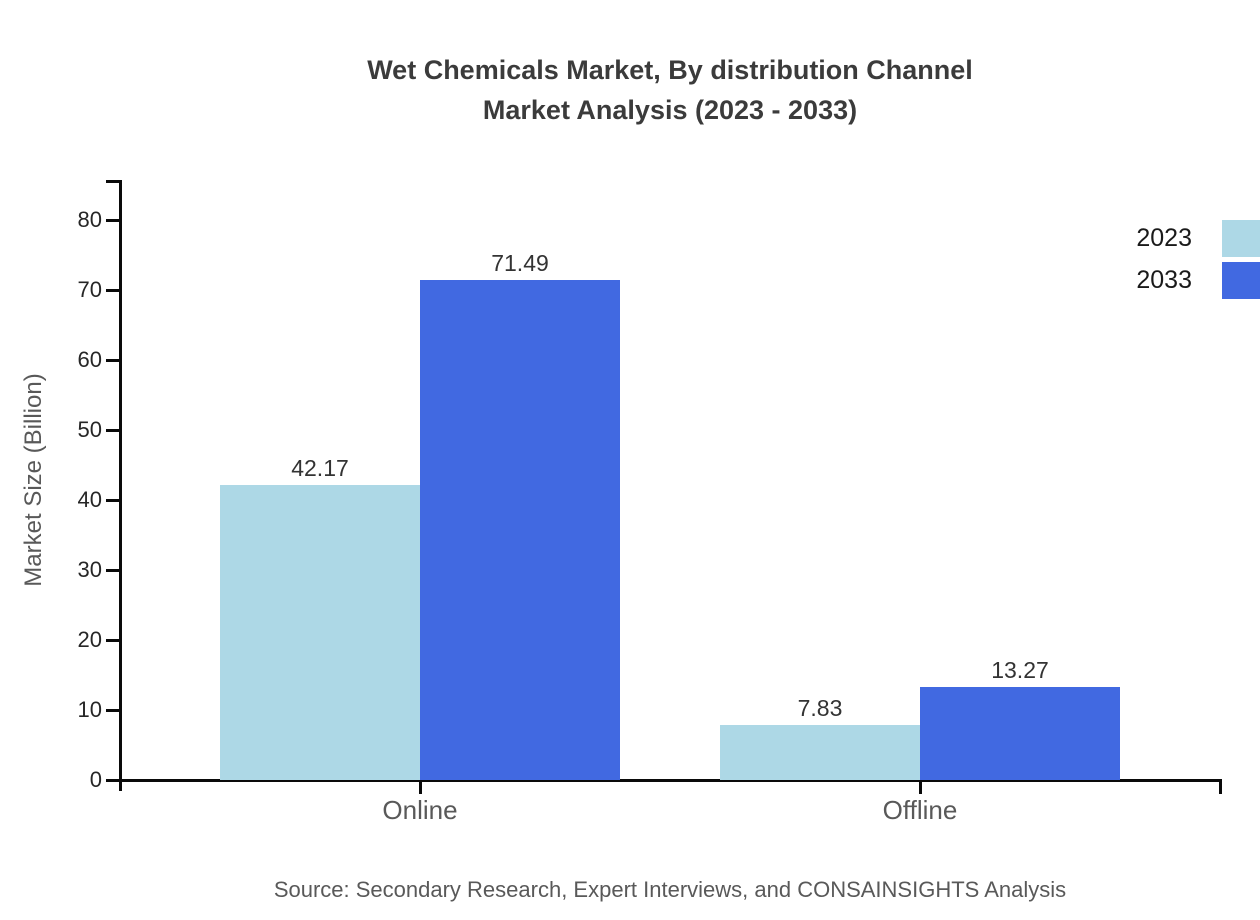 Image resolution: width=1260 pixels, height=920 pixels. I want to click on y-tick-label: 20, so click(89, 639).